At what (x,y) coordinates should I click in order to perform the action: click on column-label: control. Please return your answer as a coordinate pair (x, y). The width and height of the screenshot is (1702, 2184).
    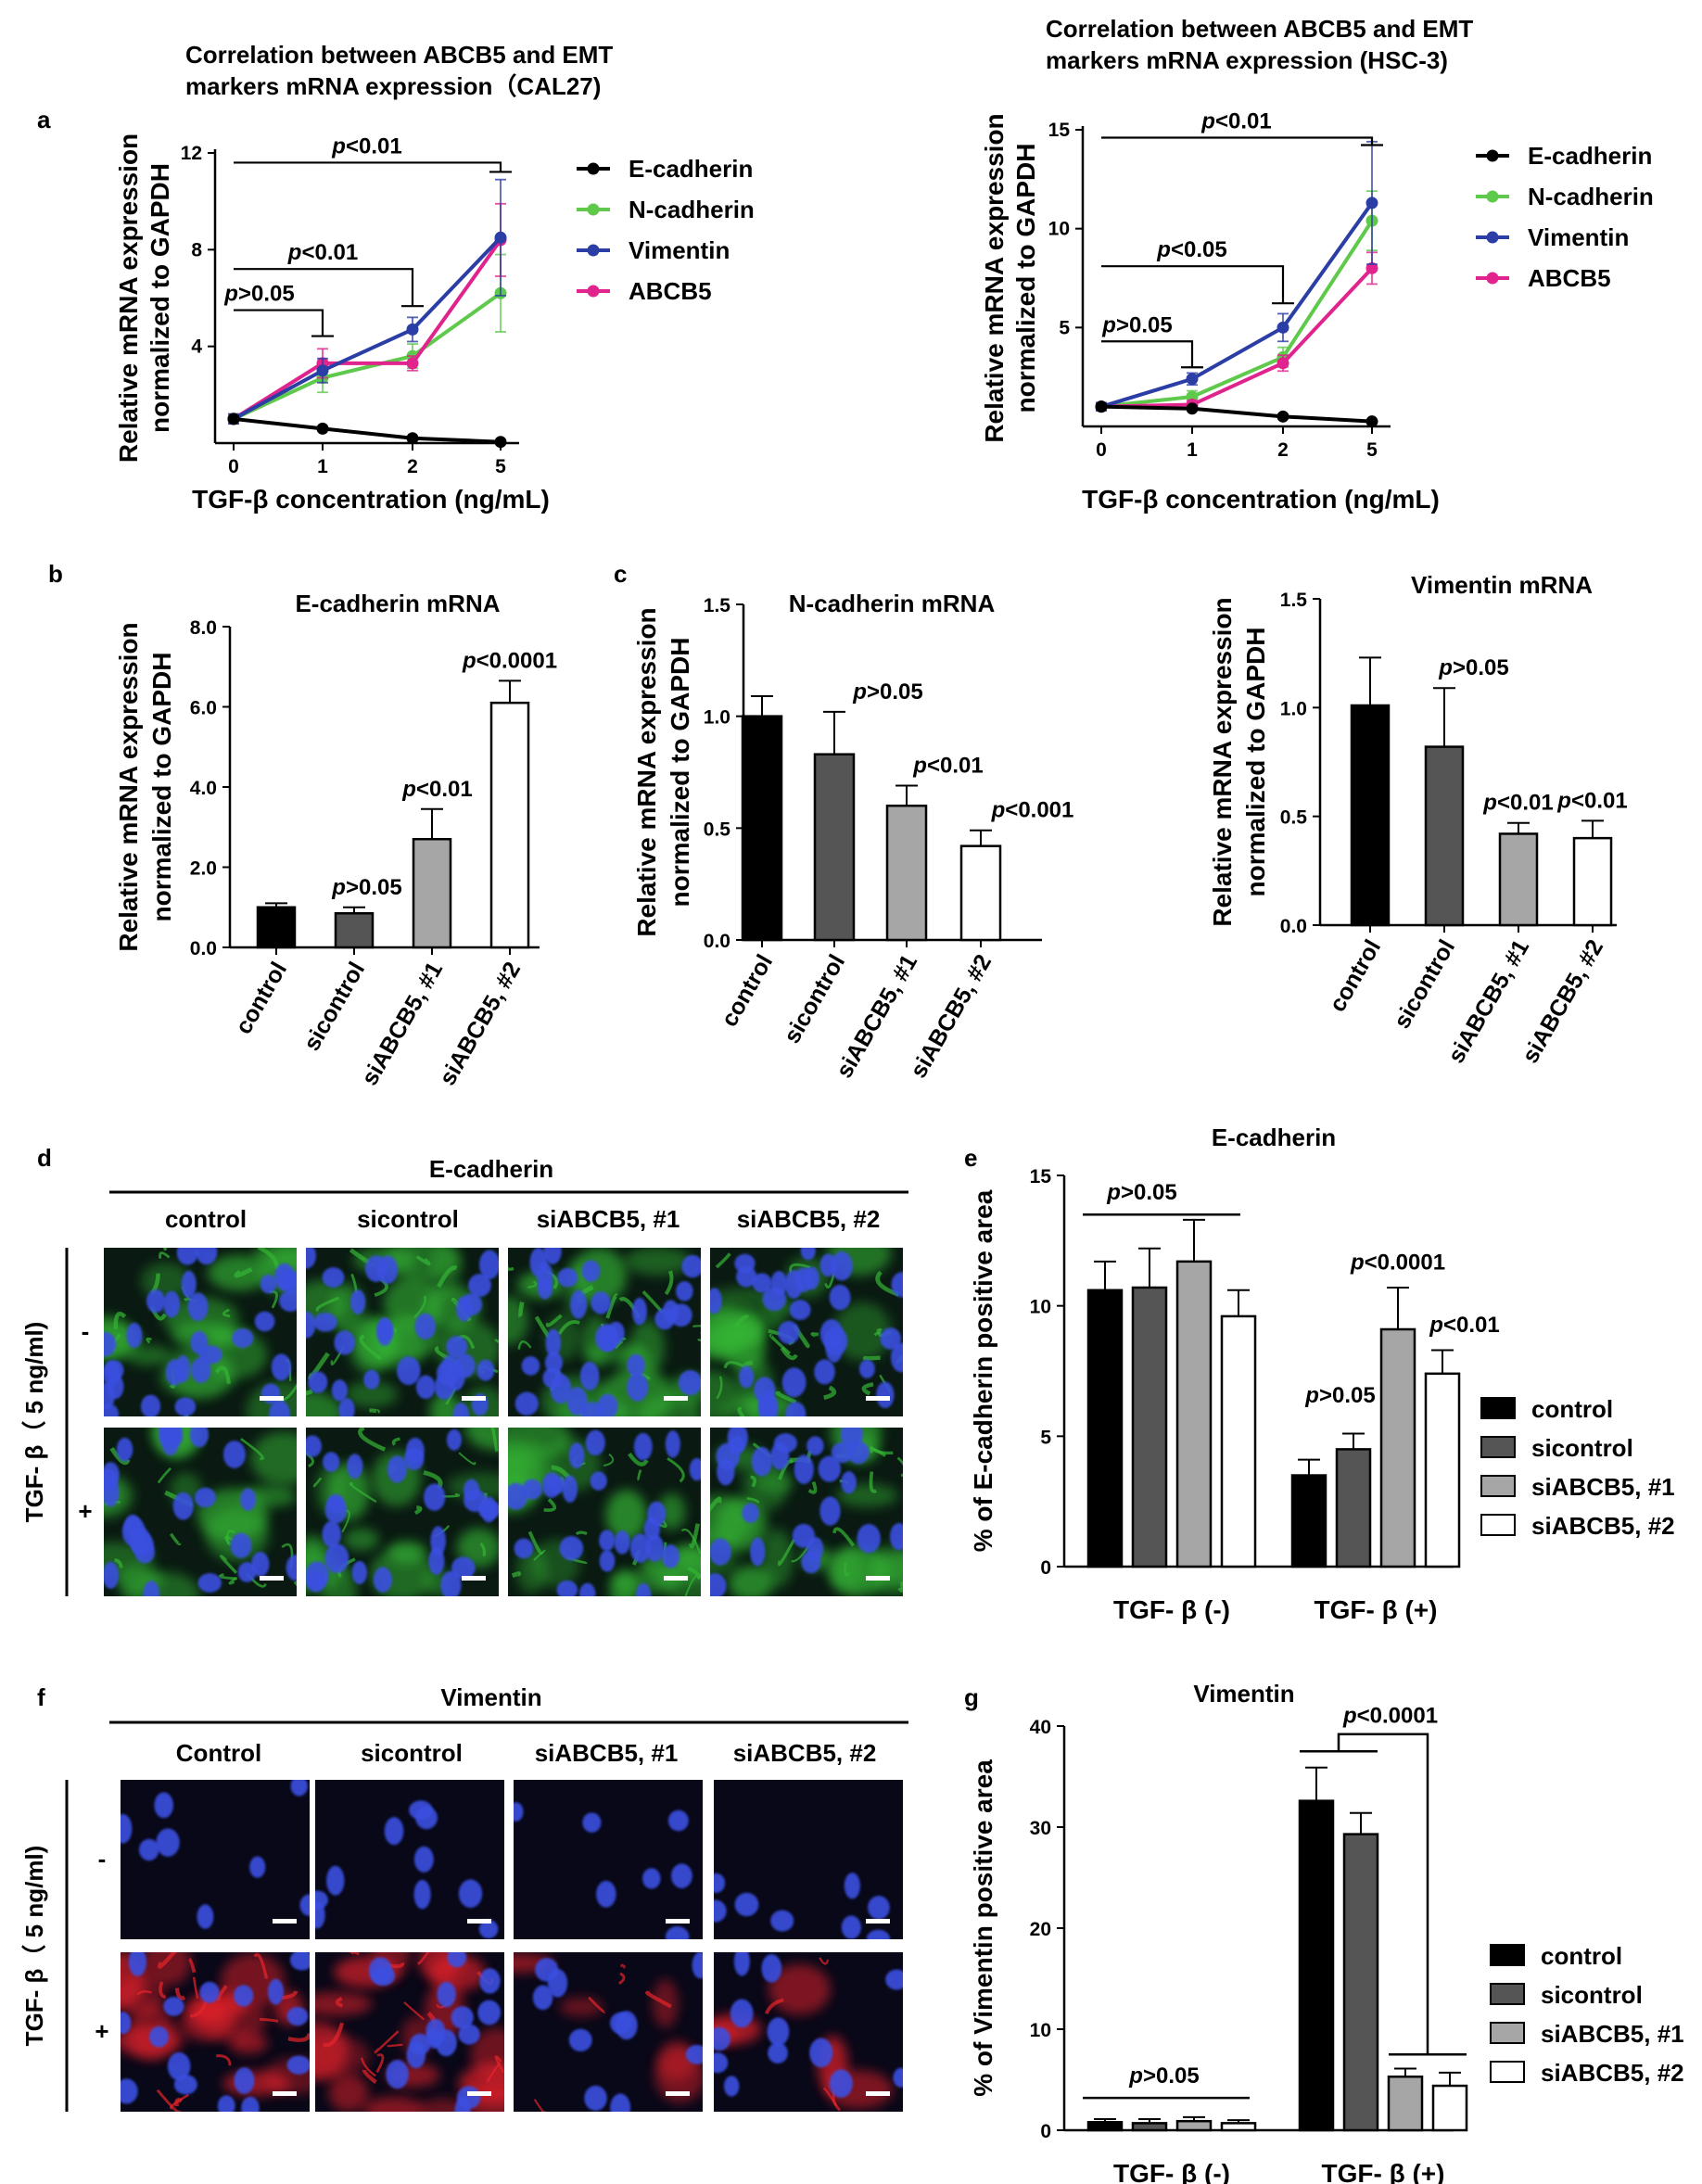
    Looking at the image, I should click on (206, 1219).